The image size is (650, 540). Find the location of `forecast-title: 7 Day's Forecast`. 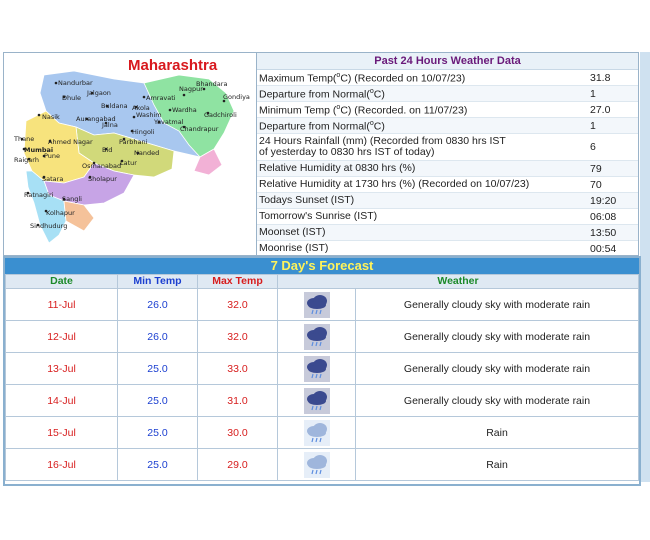

forecast-title: 7 Day's Forecast is located at coordinates (322, 266).